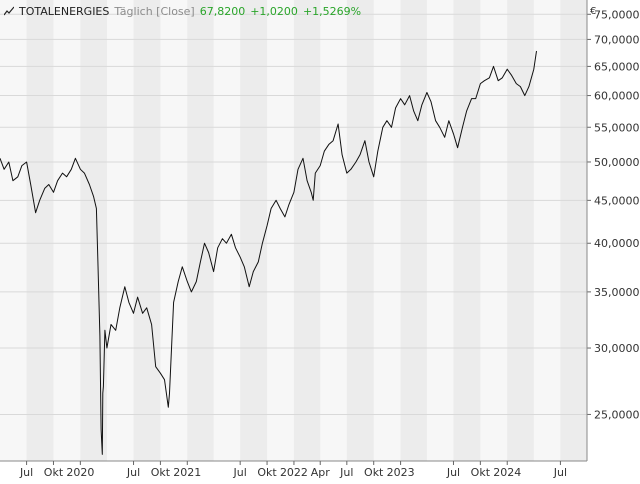 The image size is (640, 484). Describe the element at coordinates (274, 11) in the screenshot. I see `price-change: +1,0200` at that location.